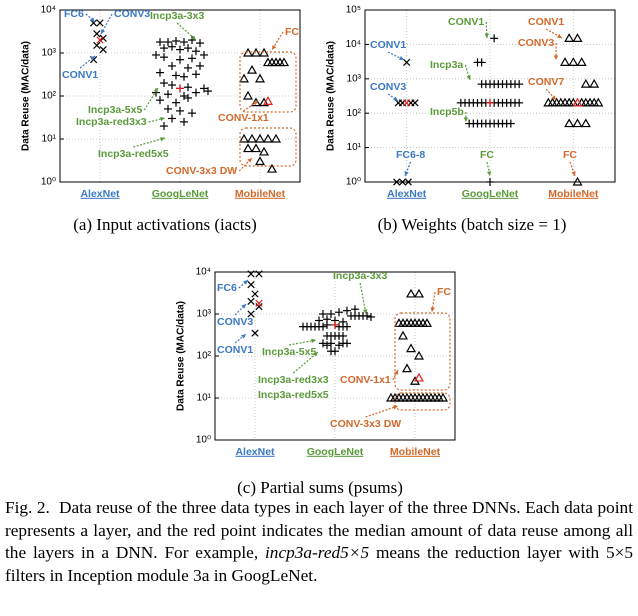 This screenshot has height=616, width=638. What do you see at coordinates (203, 440) in the screenshot?
I see `y-tick-label: 10⁰` at bounding box center [203, 440].